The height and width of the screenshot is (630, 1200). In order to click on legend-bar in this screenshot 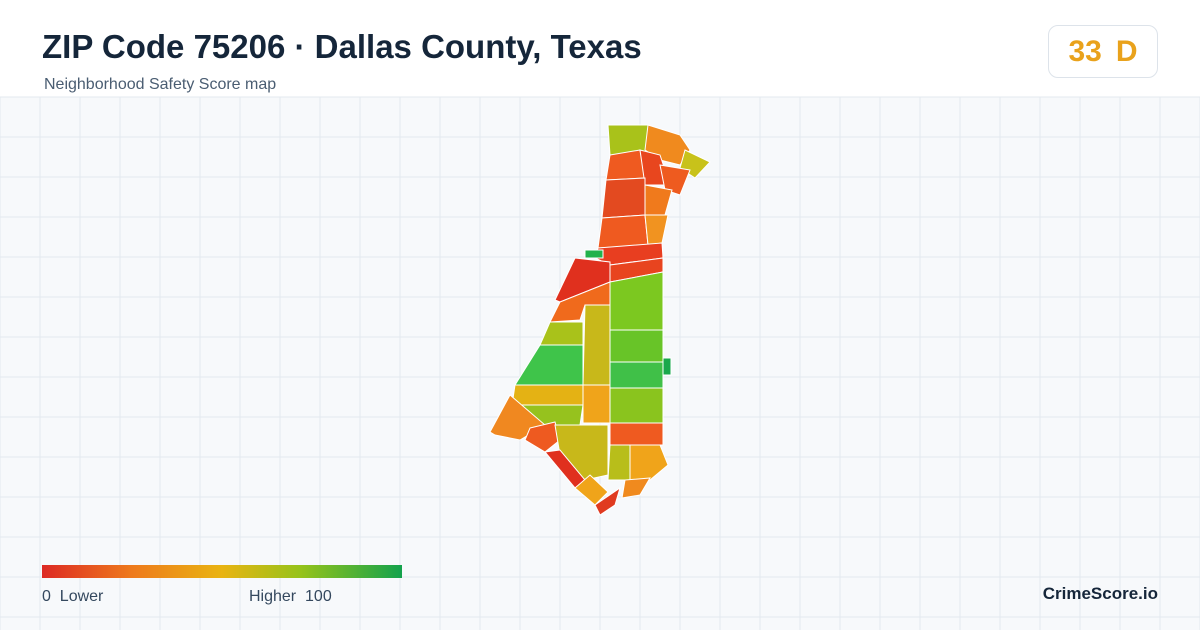, I will do `click(222, 571)`.